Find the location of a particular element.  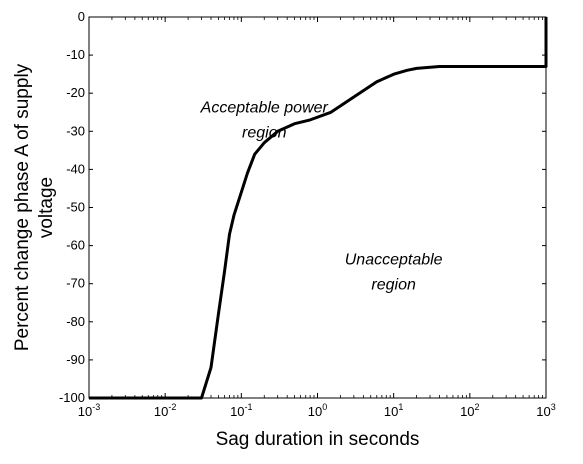

annotation-text: Unacceptable is located at coordinates (394, 260).